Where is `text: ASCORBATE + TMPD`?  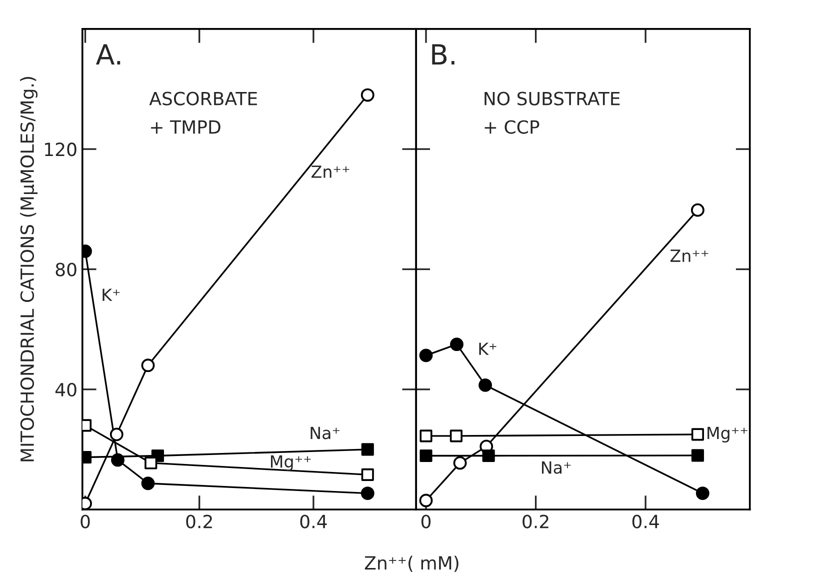
text: ASCORBATE + TMPD is located at coordinates (203, 113).